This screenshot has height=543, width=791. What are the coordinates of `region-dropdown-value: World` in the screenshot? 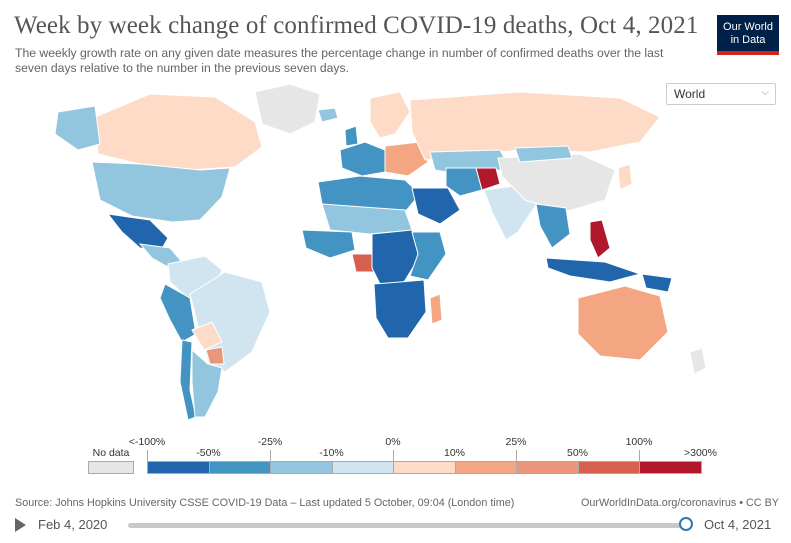 It's located at (690, 94).